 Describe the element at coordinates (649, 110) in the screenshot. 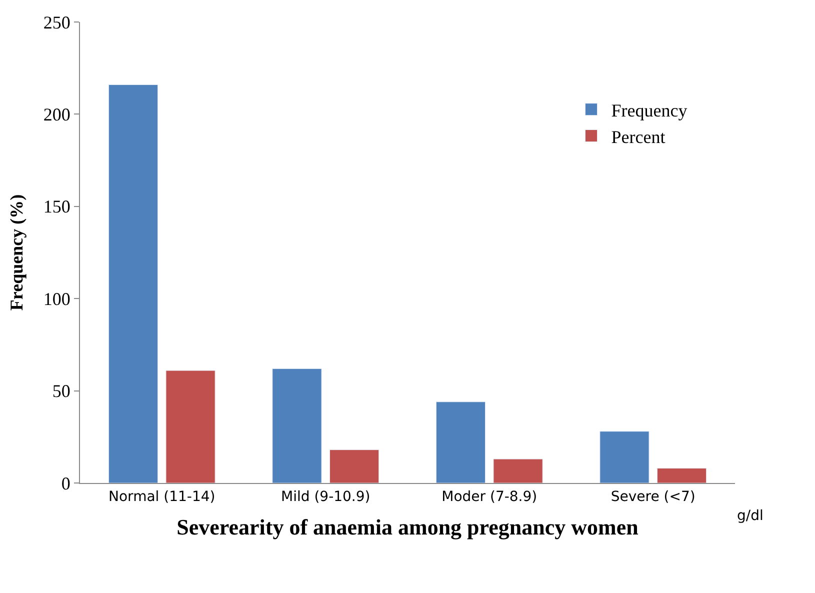

I see `legend-label: Frequency` at that location.